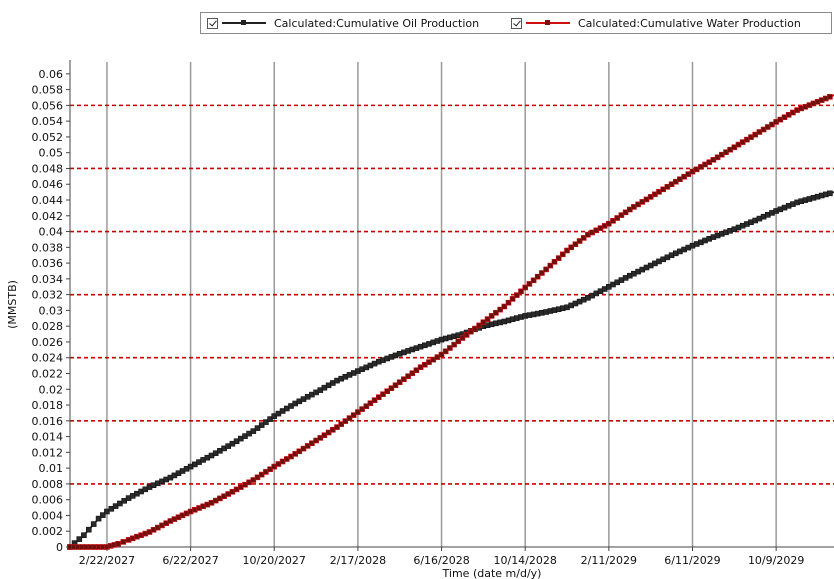  Describe the element at coordinates (107, 560) in the screenshot. I see `x-tick-label: 2/22/2027` at that location.